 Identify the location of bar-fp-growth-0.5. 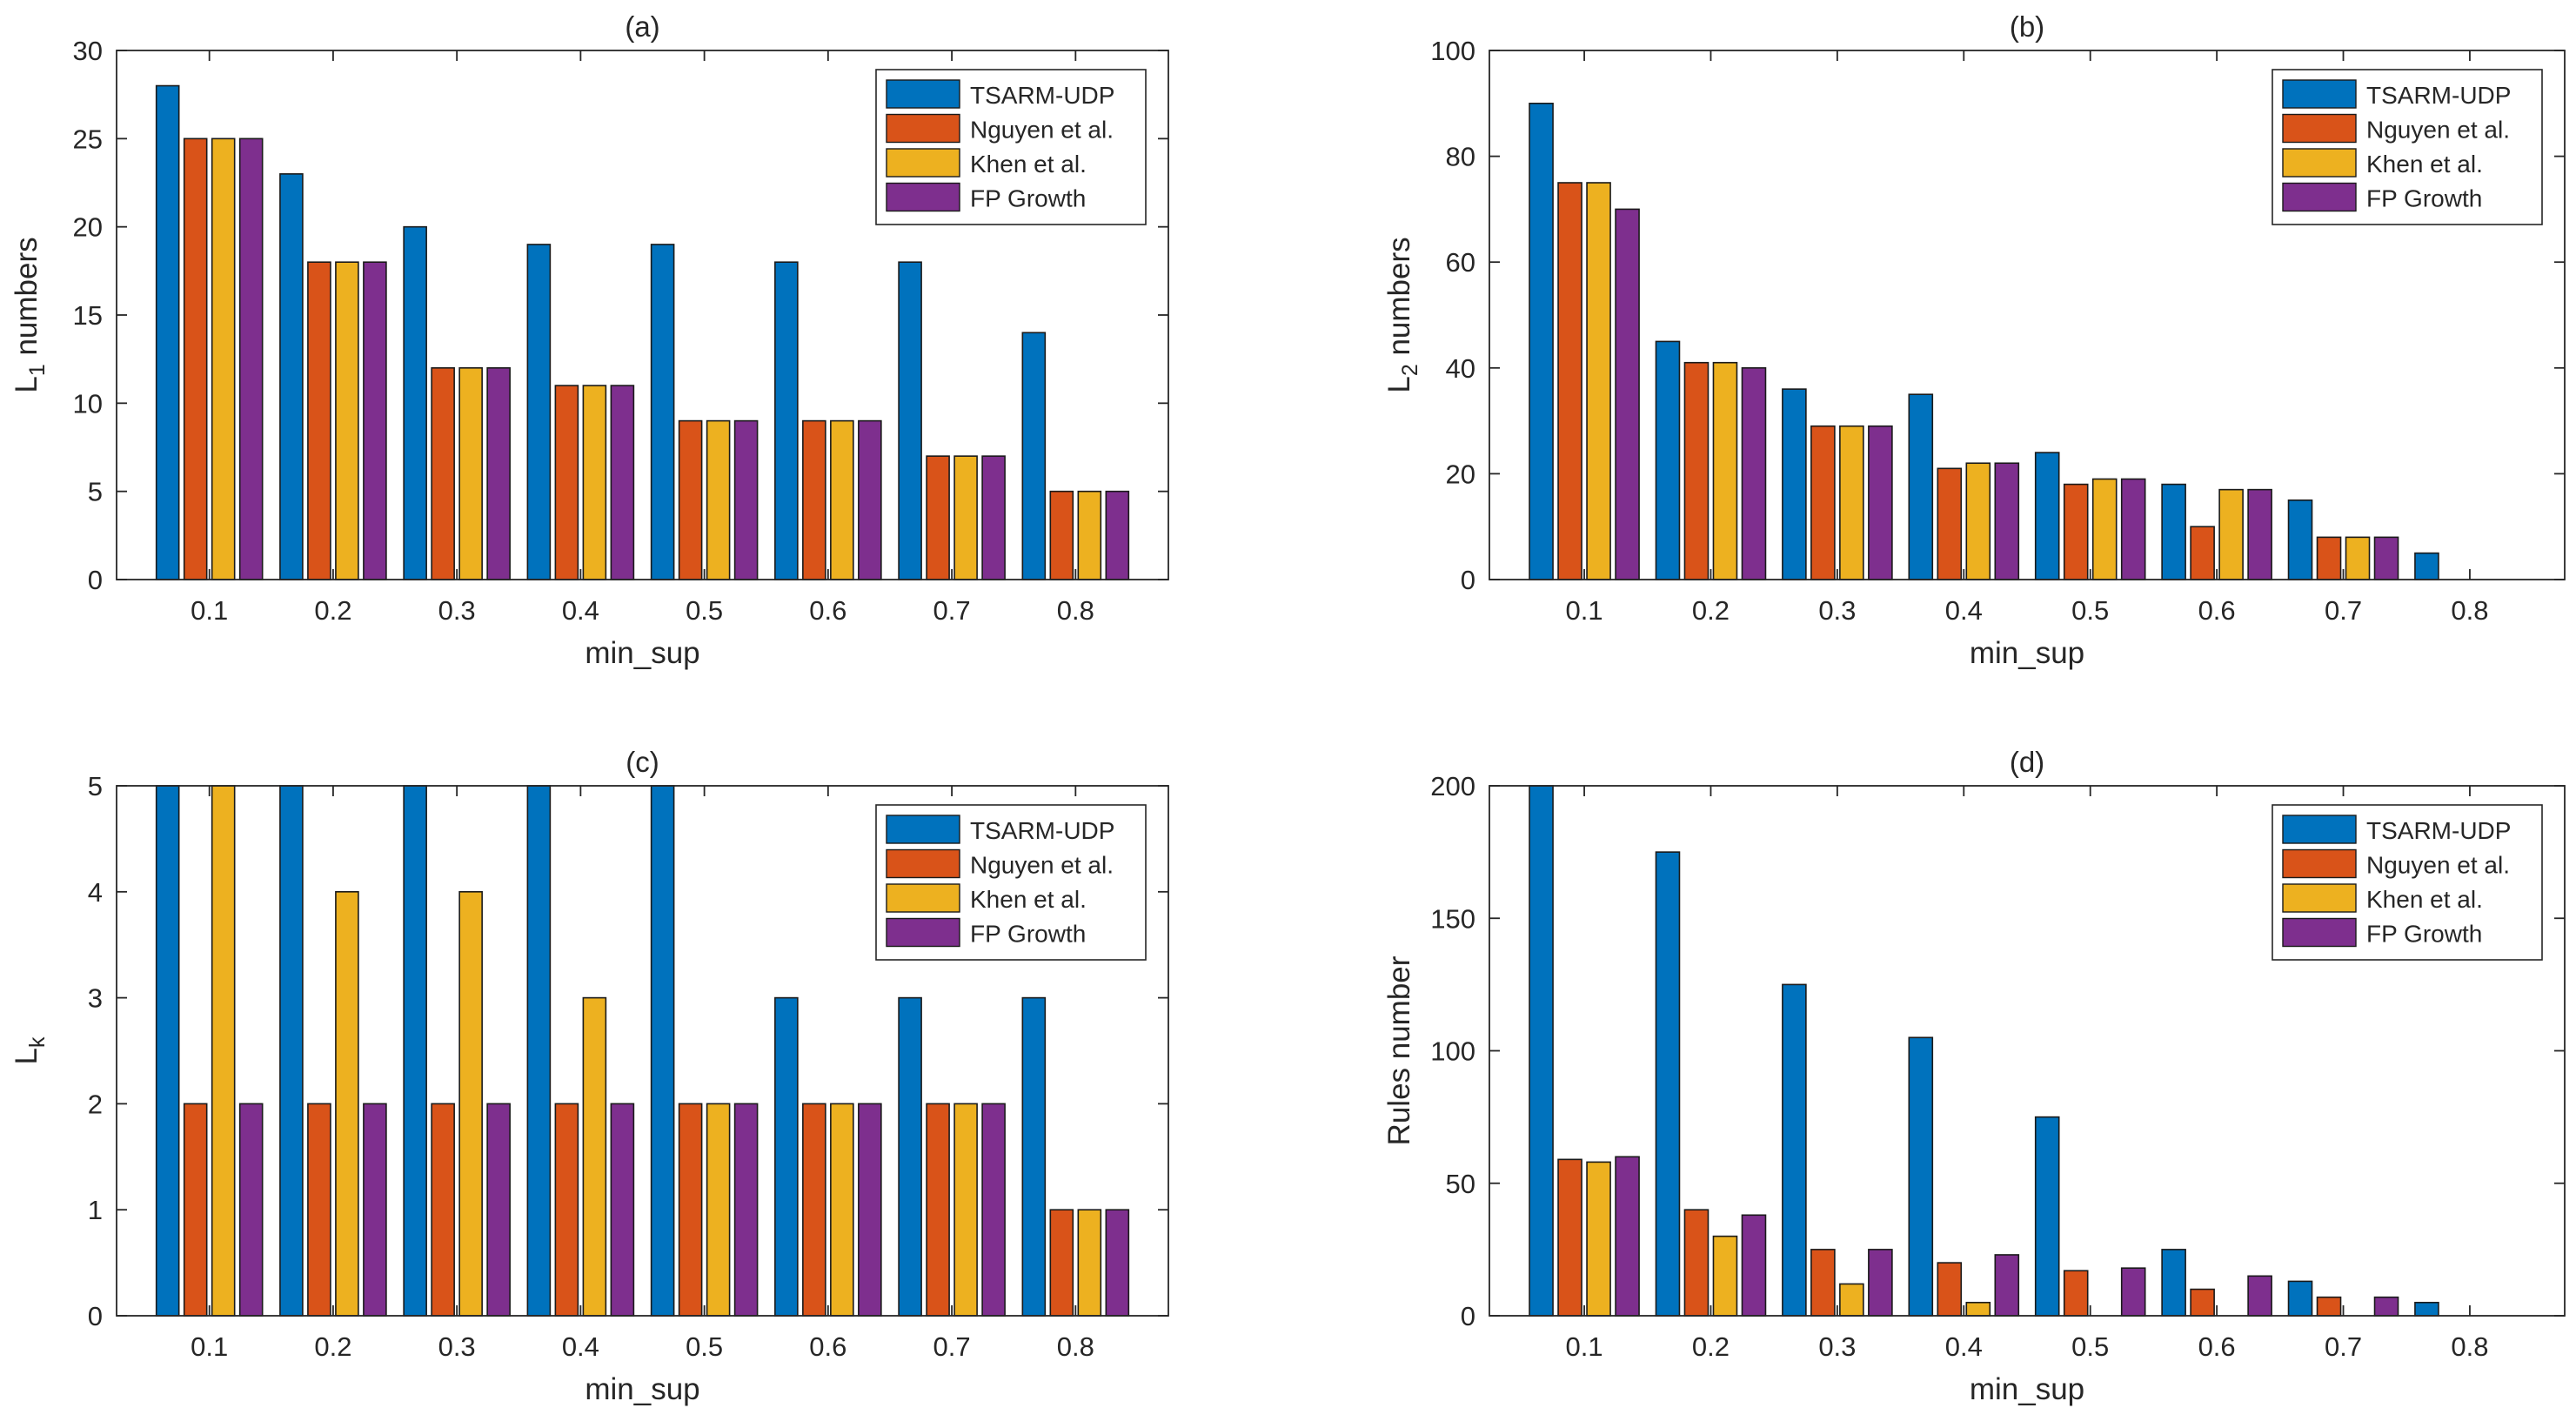
(2133, 1292).